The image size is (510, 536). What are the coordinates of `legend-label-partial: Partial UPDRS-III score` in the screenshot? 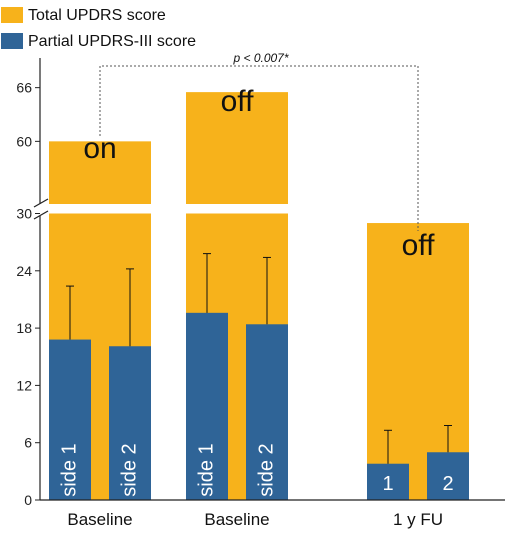 It's located at (112, 41).